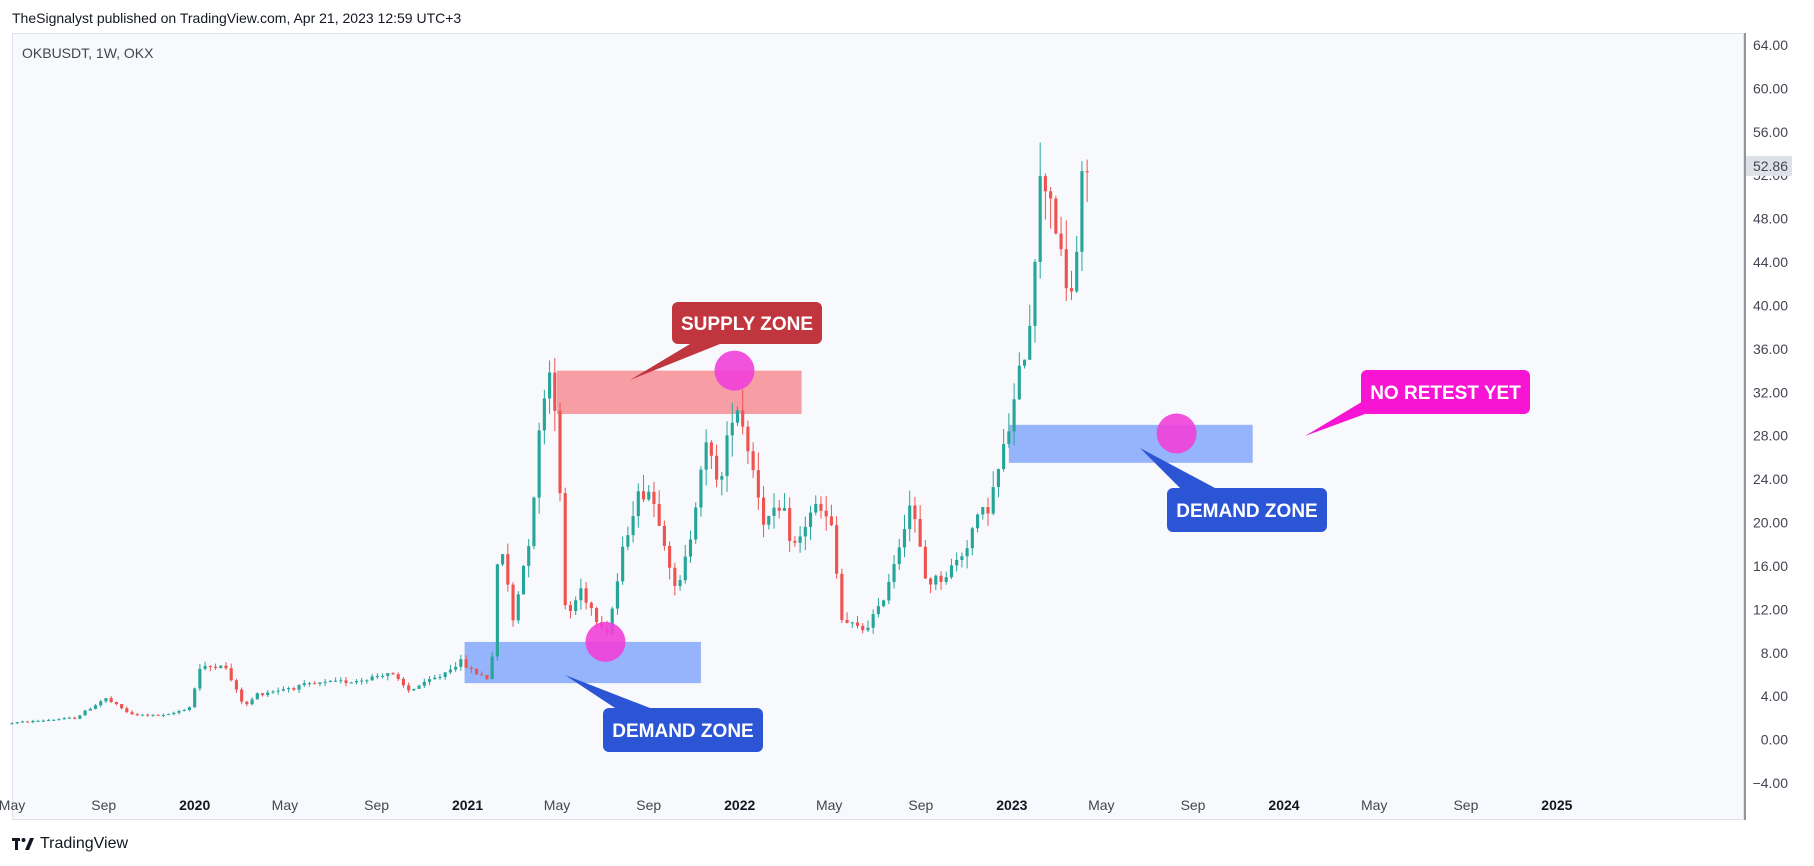 The width and height of the screenshot is (1814, 866). Describe the element at coordinates (1283, 805) in the screenshot. I see `x-tick-label: 2024` at that location.